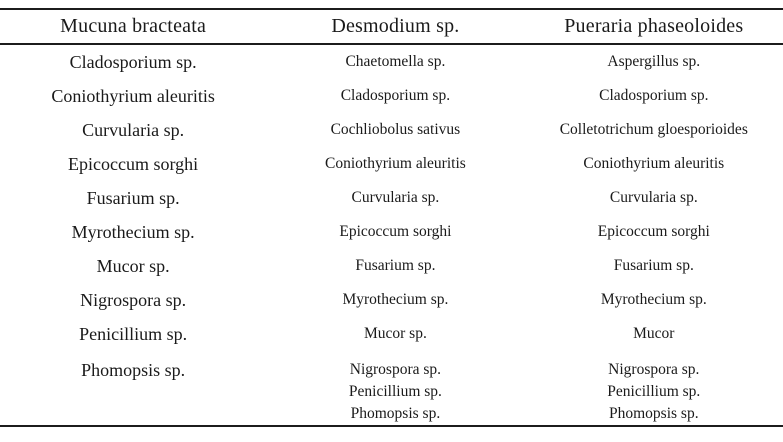 This screenshot has height=442, width=783. Describe the element at coordinates (133, 333) in the screenshot. I see `table-cell: Penicillium sp.` at that location.